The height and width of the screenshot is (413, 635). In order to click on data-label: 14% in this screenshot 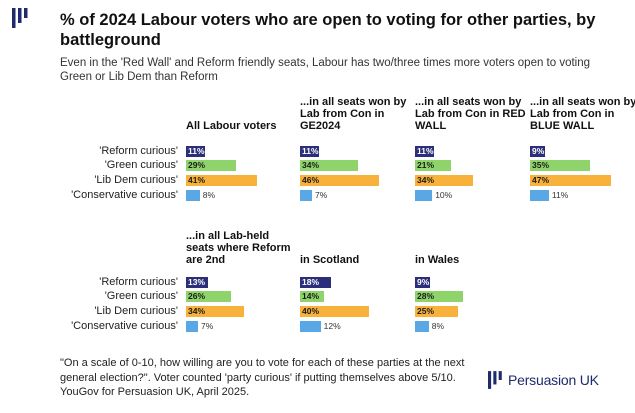, I will do `click(311, 296)`.